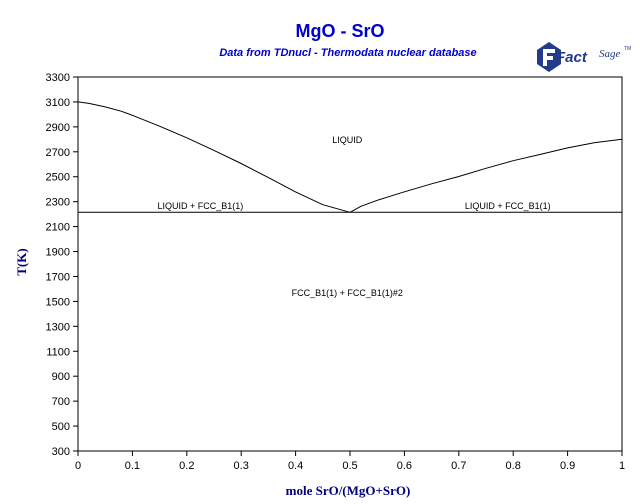  Describe the element at coordinates (349, 466) in the screenshot. I see `x-tick-label: 0.5` at that location.